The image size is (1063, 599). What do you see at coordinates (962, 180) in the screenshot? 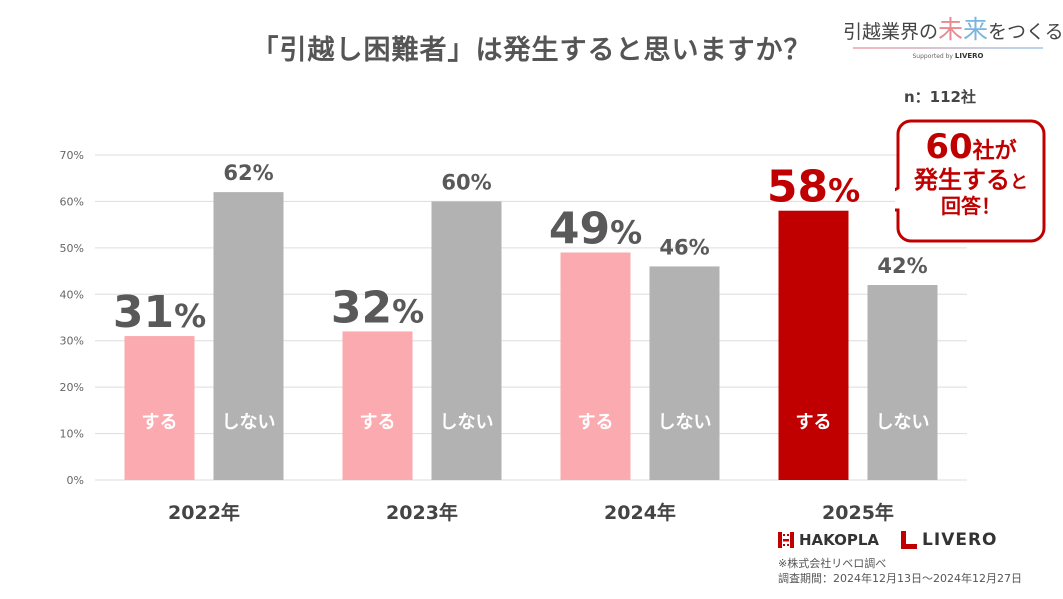
I see `callout-line2: 発生する` at bounding box center [962, 180].